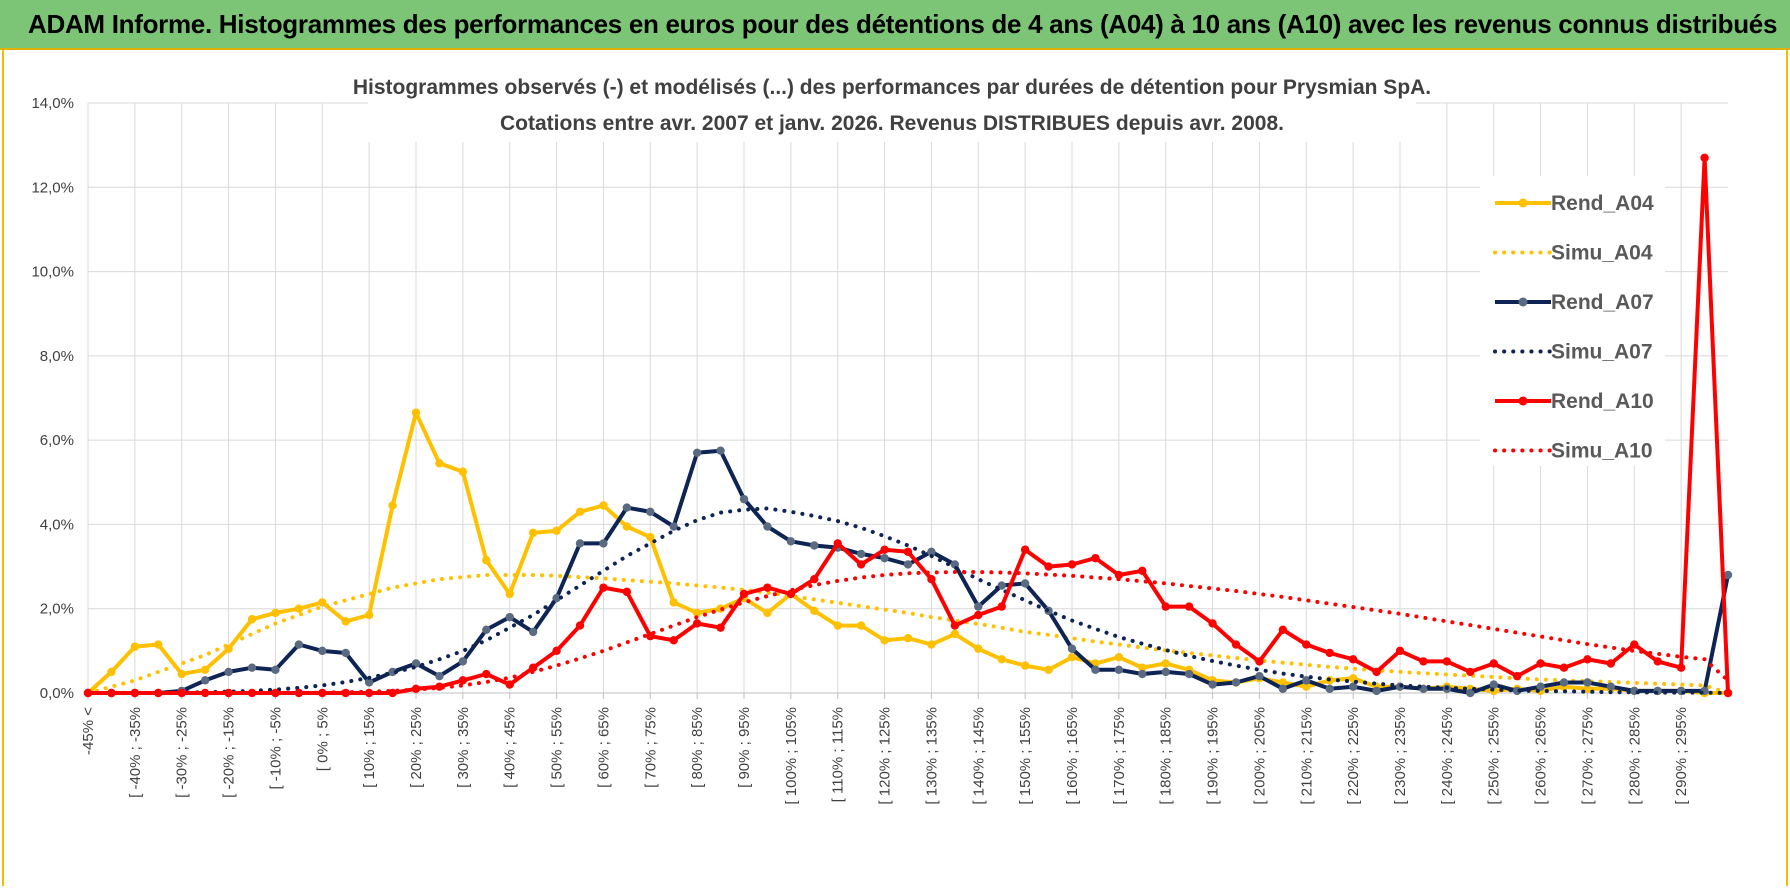 Image resolution: width=1790 pixels, height=888 pixels. I want to click on x-tick-label: [ 10% ; 15%, so click(369, 747).